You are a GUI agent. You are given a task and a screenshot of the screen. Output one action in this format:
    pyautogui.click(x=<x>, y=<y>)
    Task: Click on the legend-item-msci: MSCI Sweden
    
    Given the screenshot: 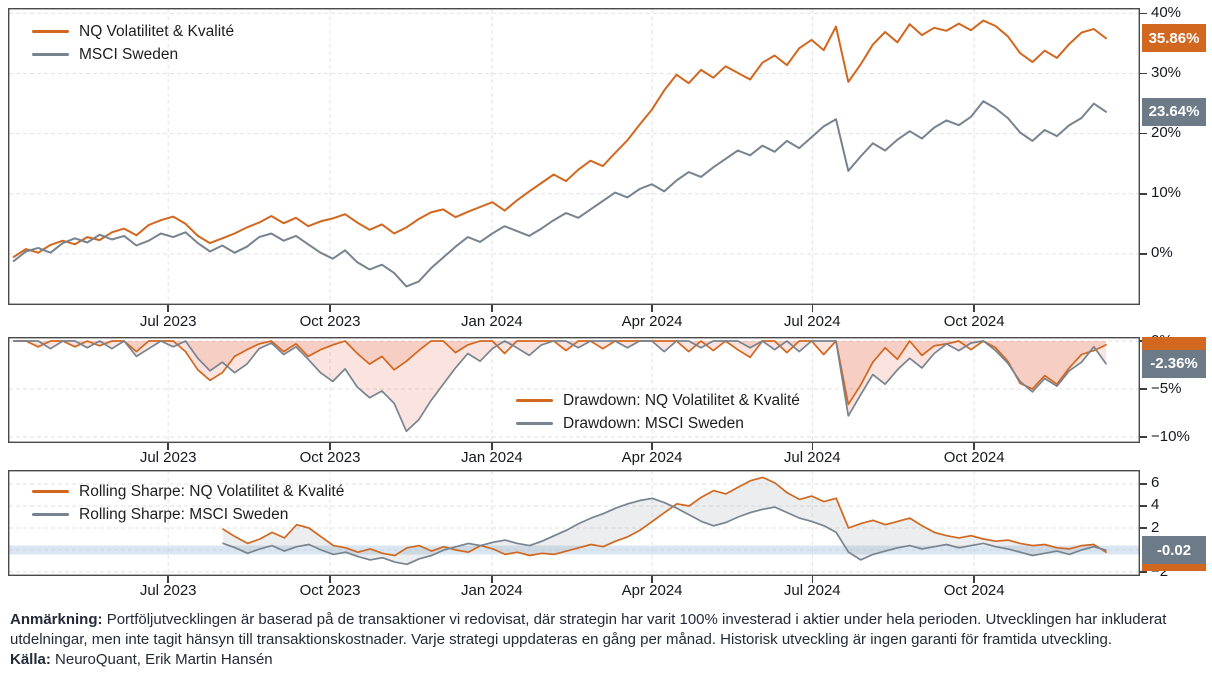 What is the action you would take?
    pyautogui.click(x=129, y=54)
    